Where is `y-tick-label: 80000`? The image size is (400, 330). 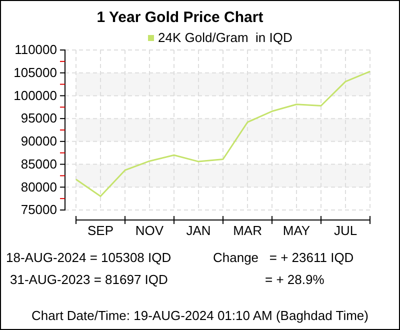
y-tick-label: 80000 is located at coordinates (38, 186).